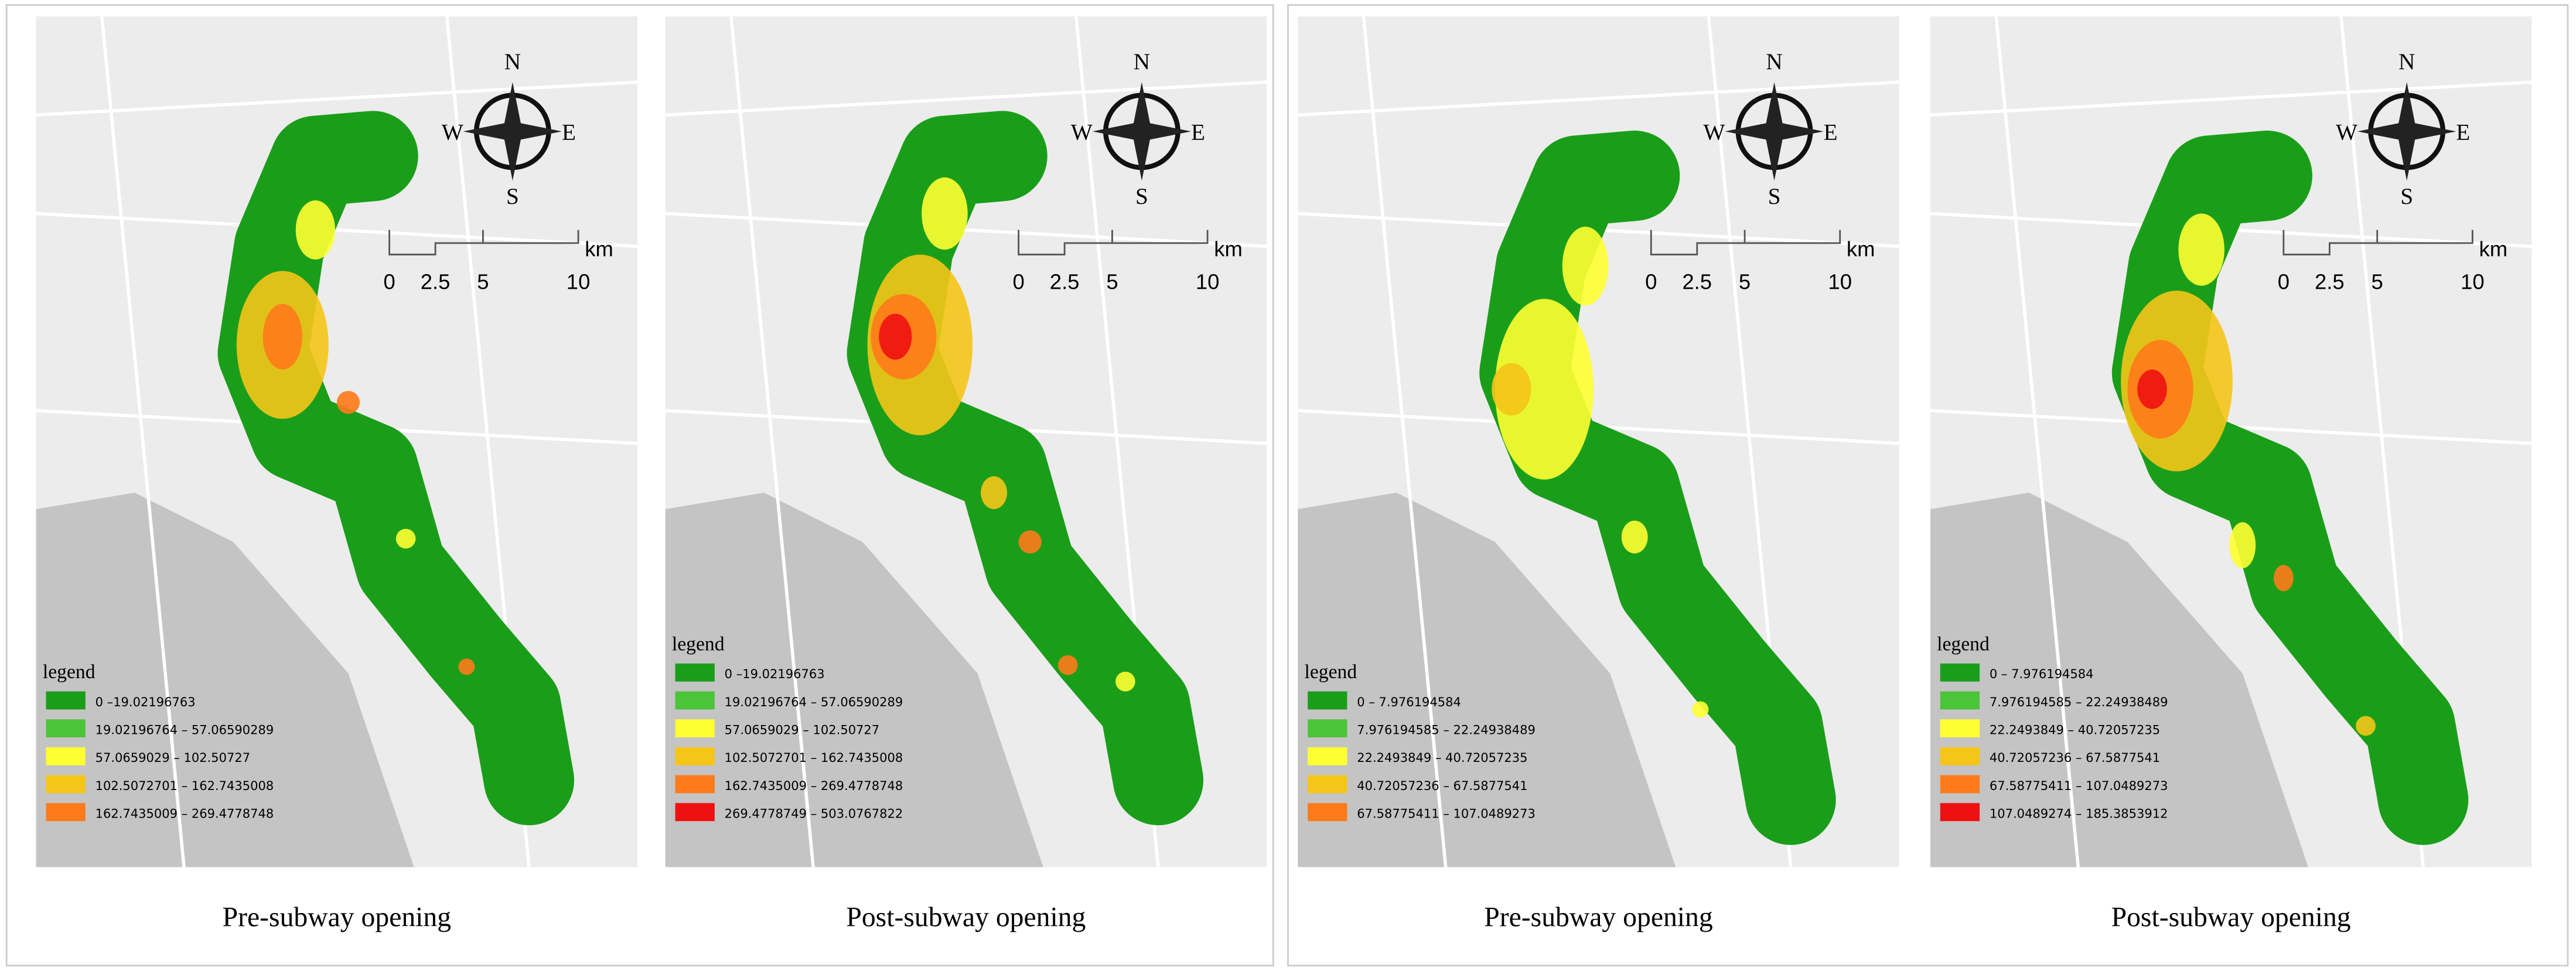 The image size is (2576, 978). What do you see at coordinates (1409, 702) in the screenshot?
I see `legend-label: 0 – 7.976194584` at bounding box center [1409, 702].